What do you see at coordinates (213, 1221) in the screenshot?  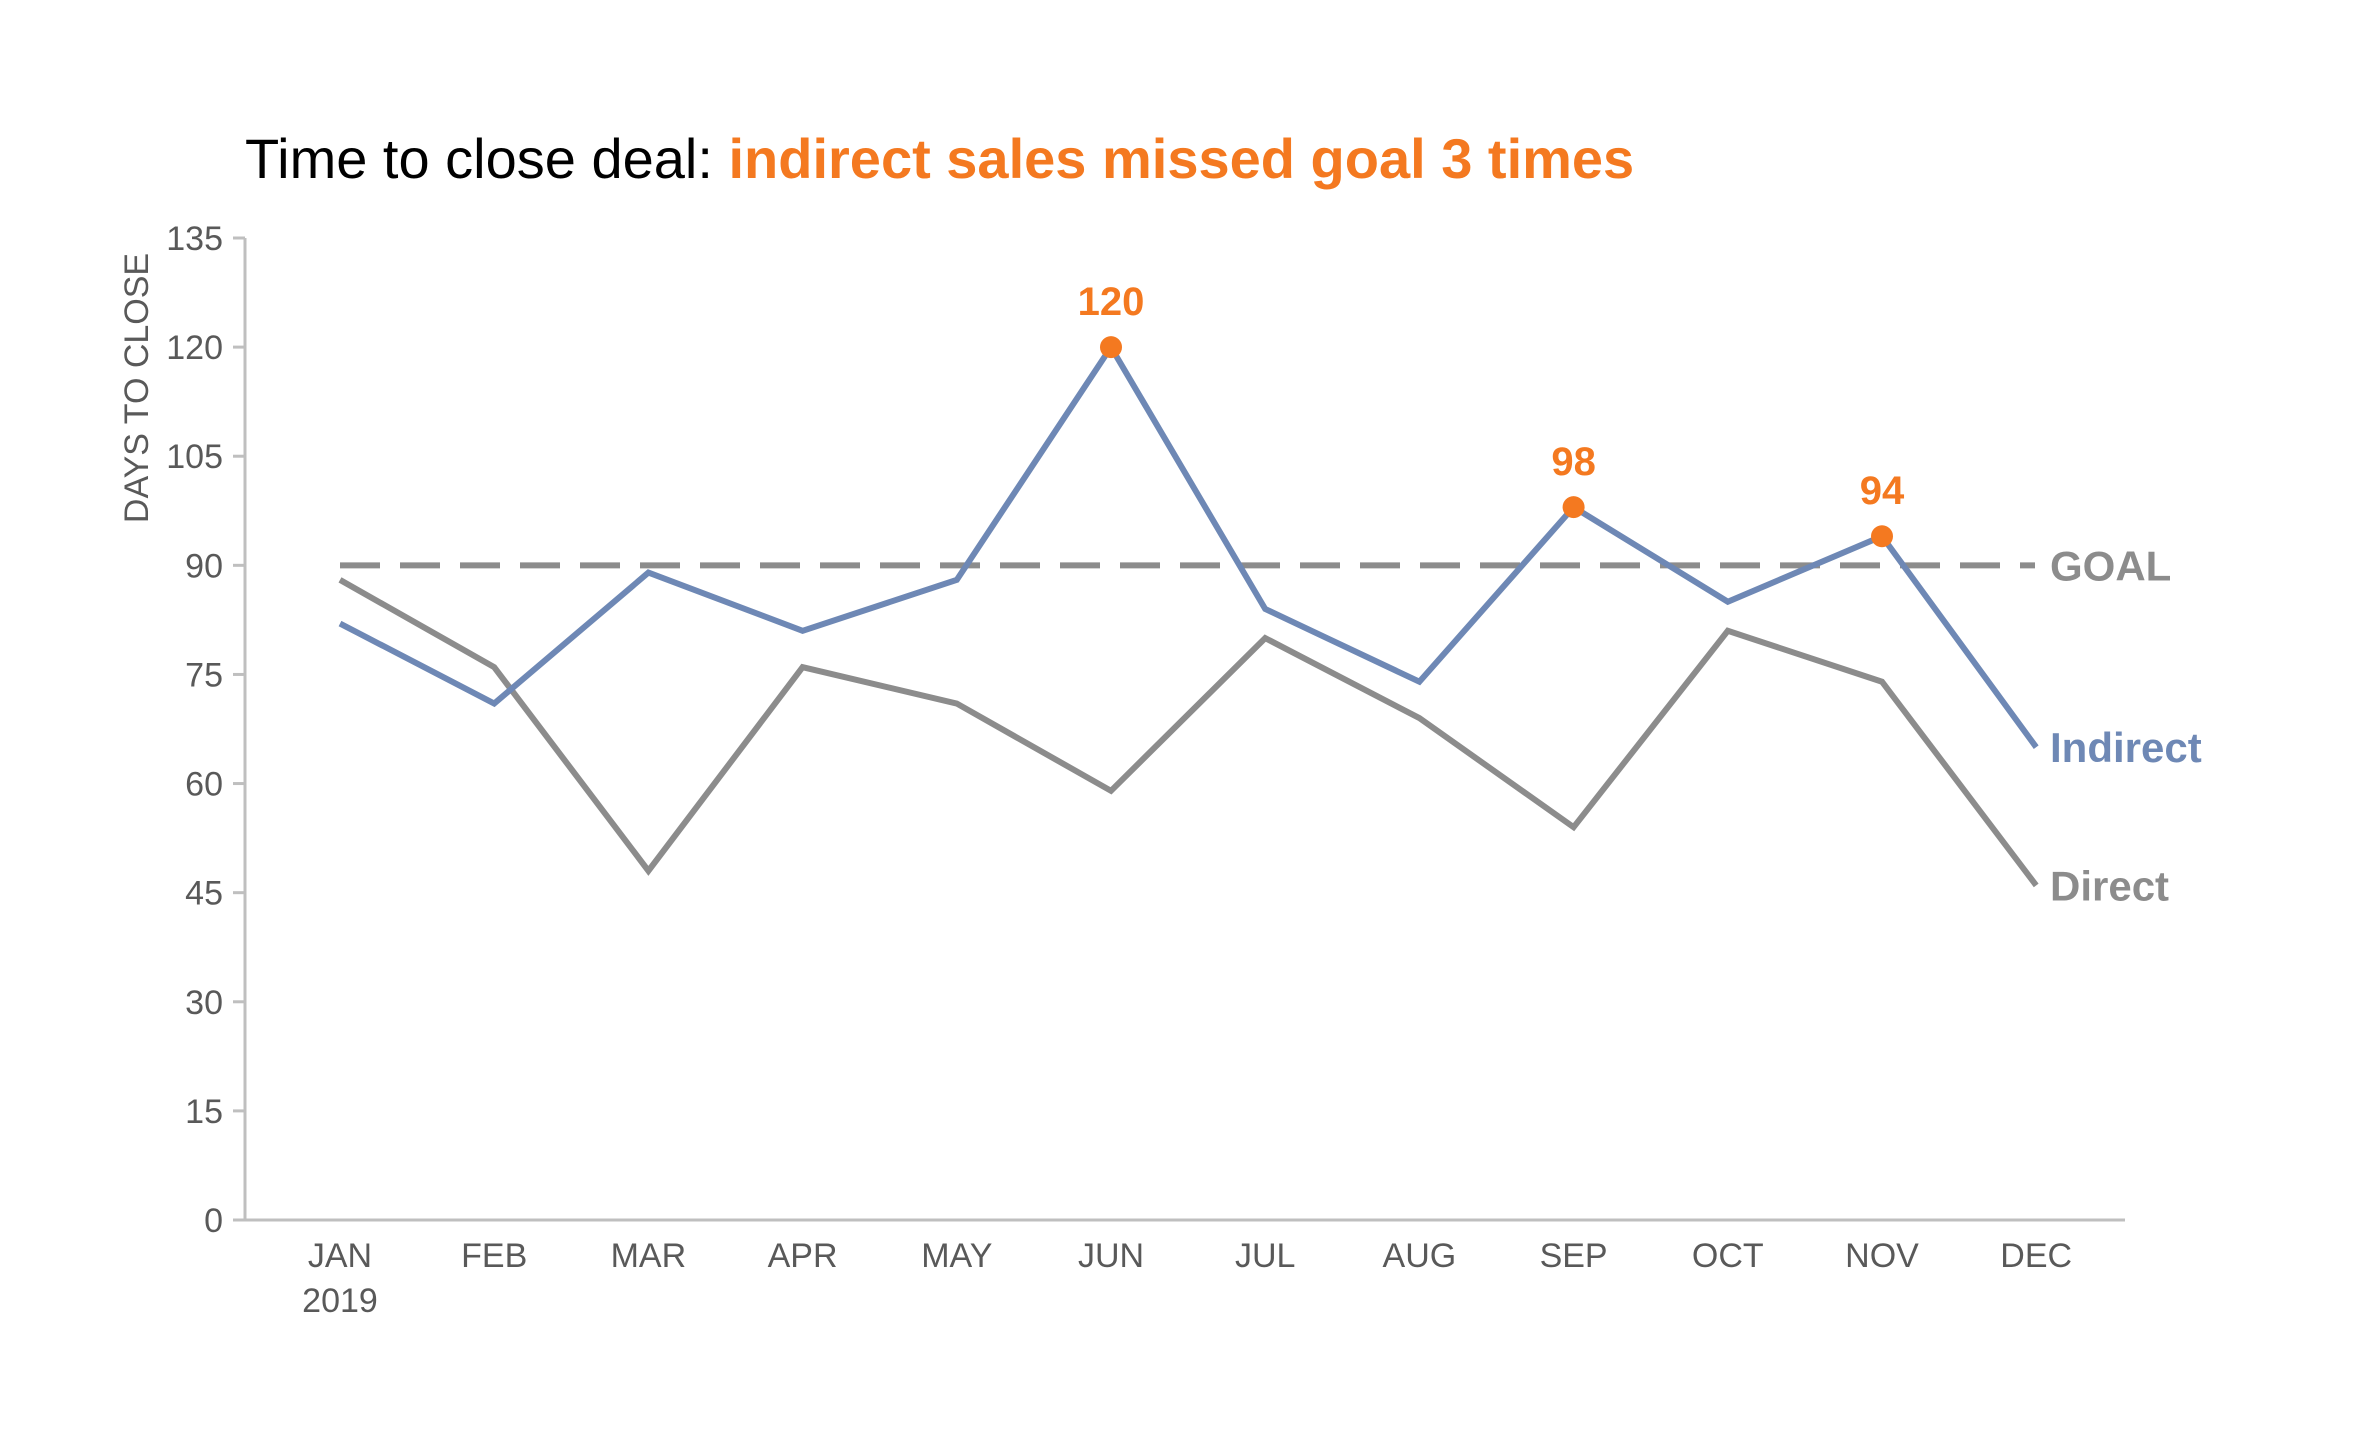 I see `y-tick-label: 0` at bounding box center [213, 1221].